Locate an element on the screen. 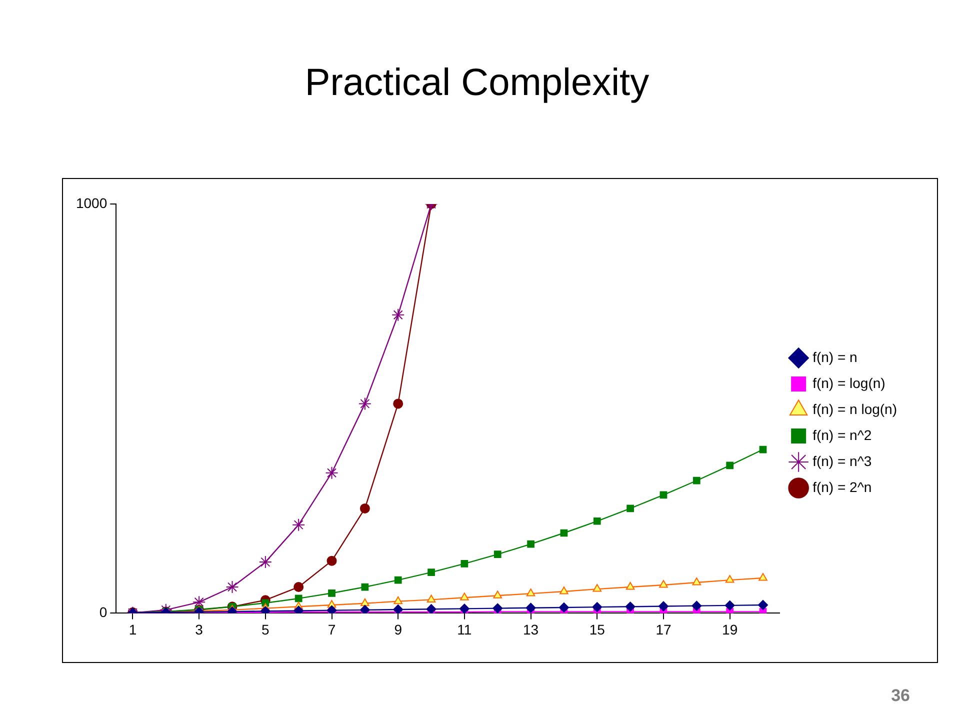  x-tick-label: 1 is located at coordinates (132, 629).